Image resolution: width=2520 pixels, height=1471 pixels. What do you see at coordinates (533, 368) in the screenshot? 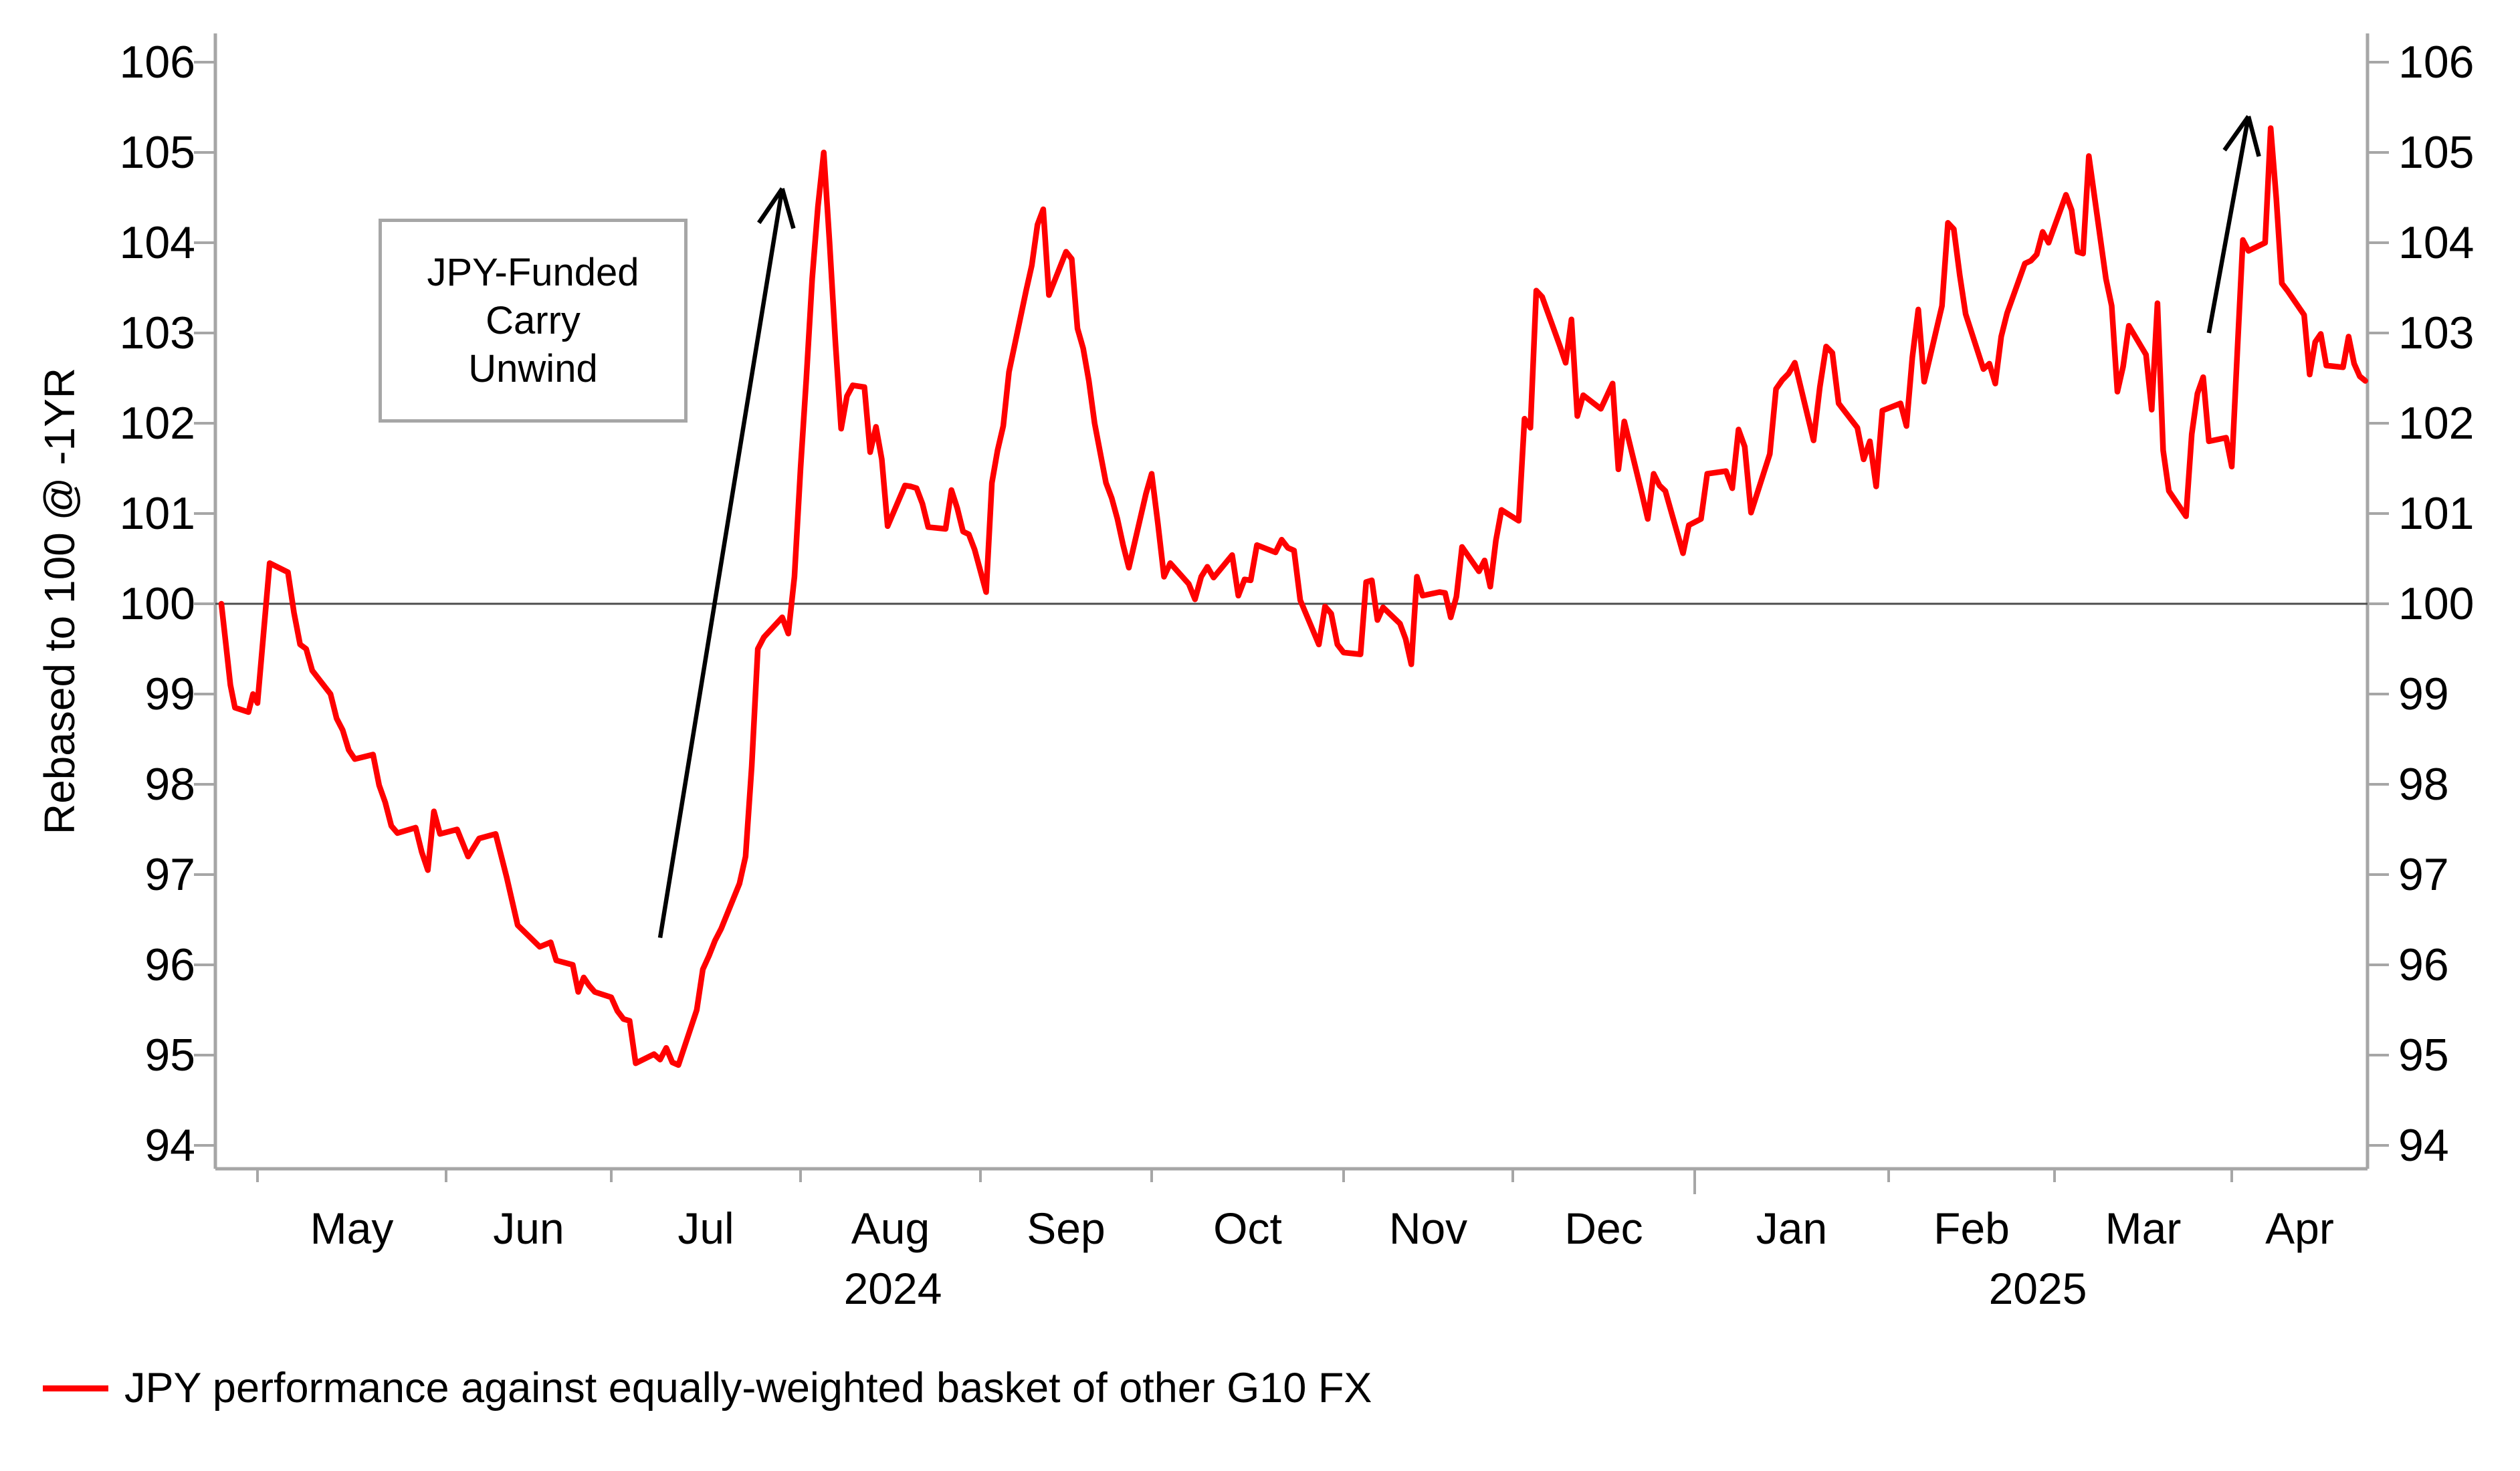
I see `annotation-line: Unwind` at bounding box center [533, 368].